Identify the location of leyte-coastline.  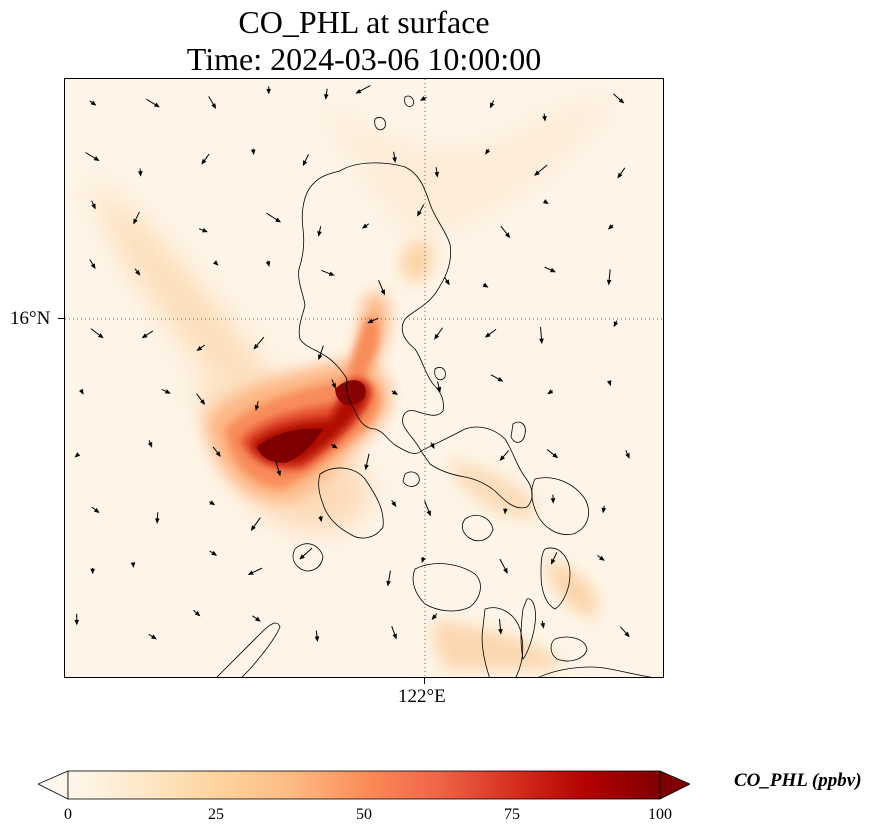
(555, 578).